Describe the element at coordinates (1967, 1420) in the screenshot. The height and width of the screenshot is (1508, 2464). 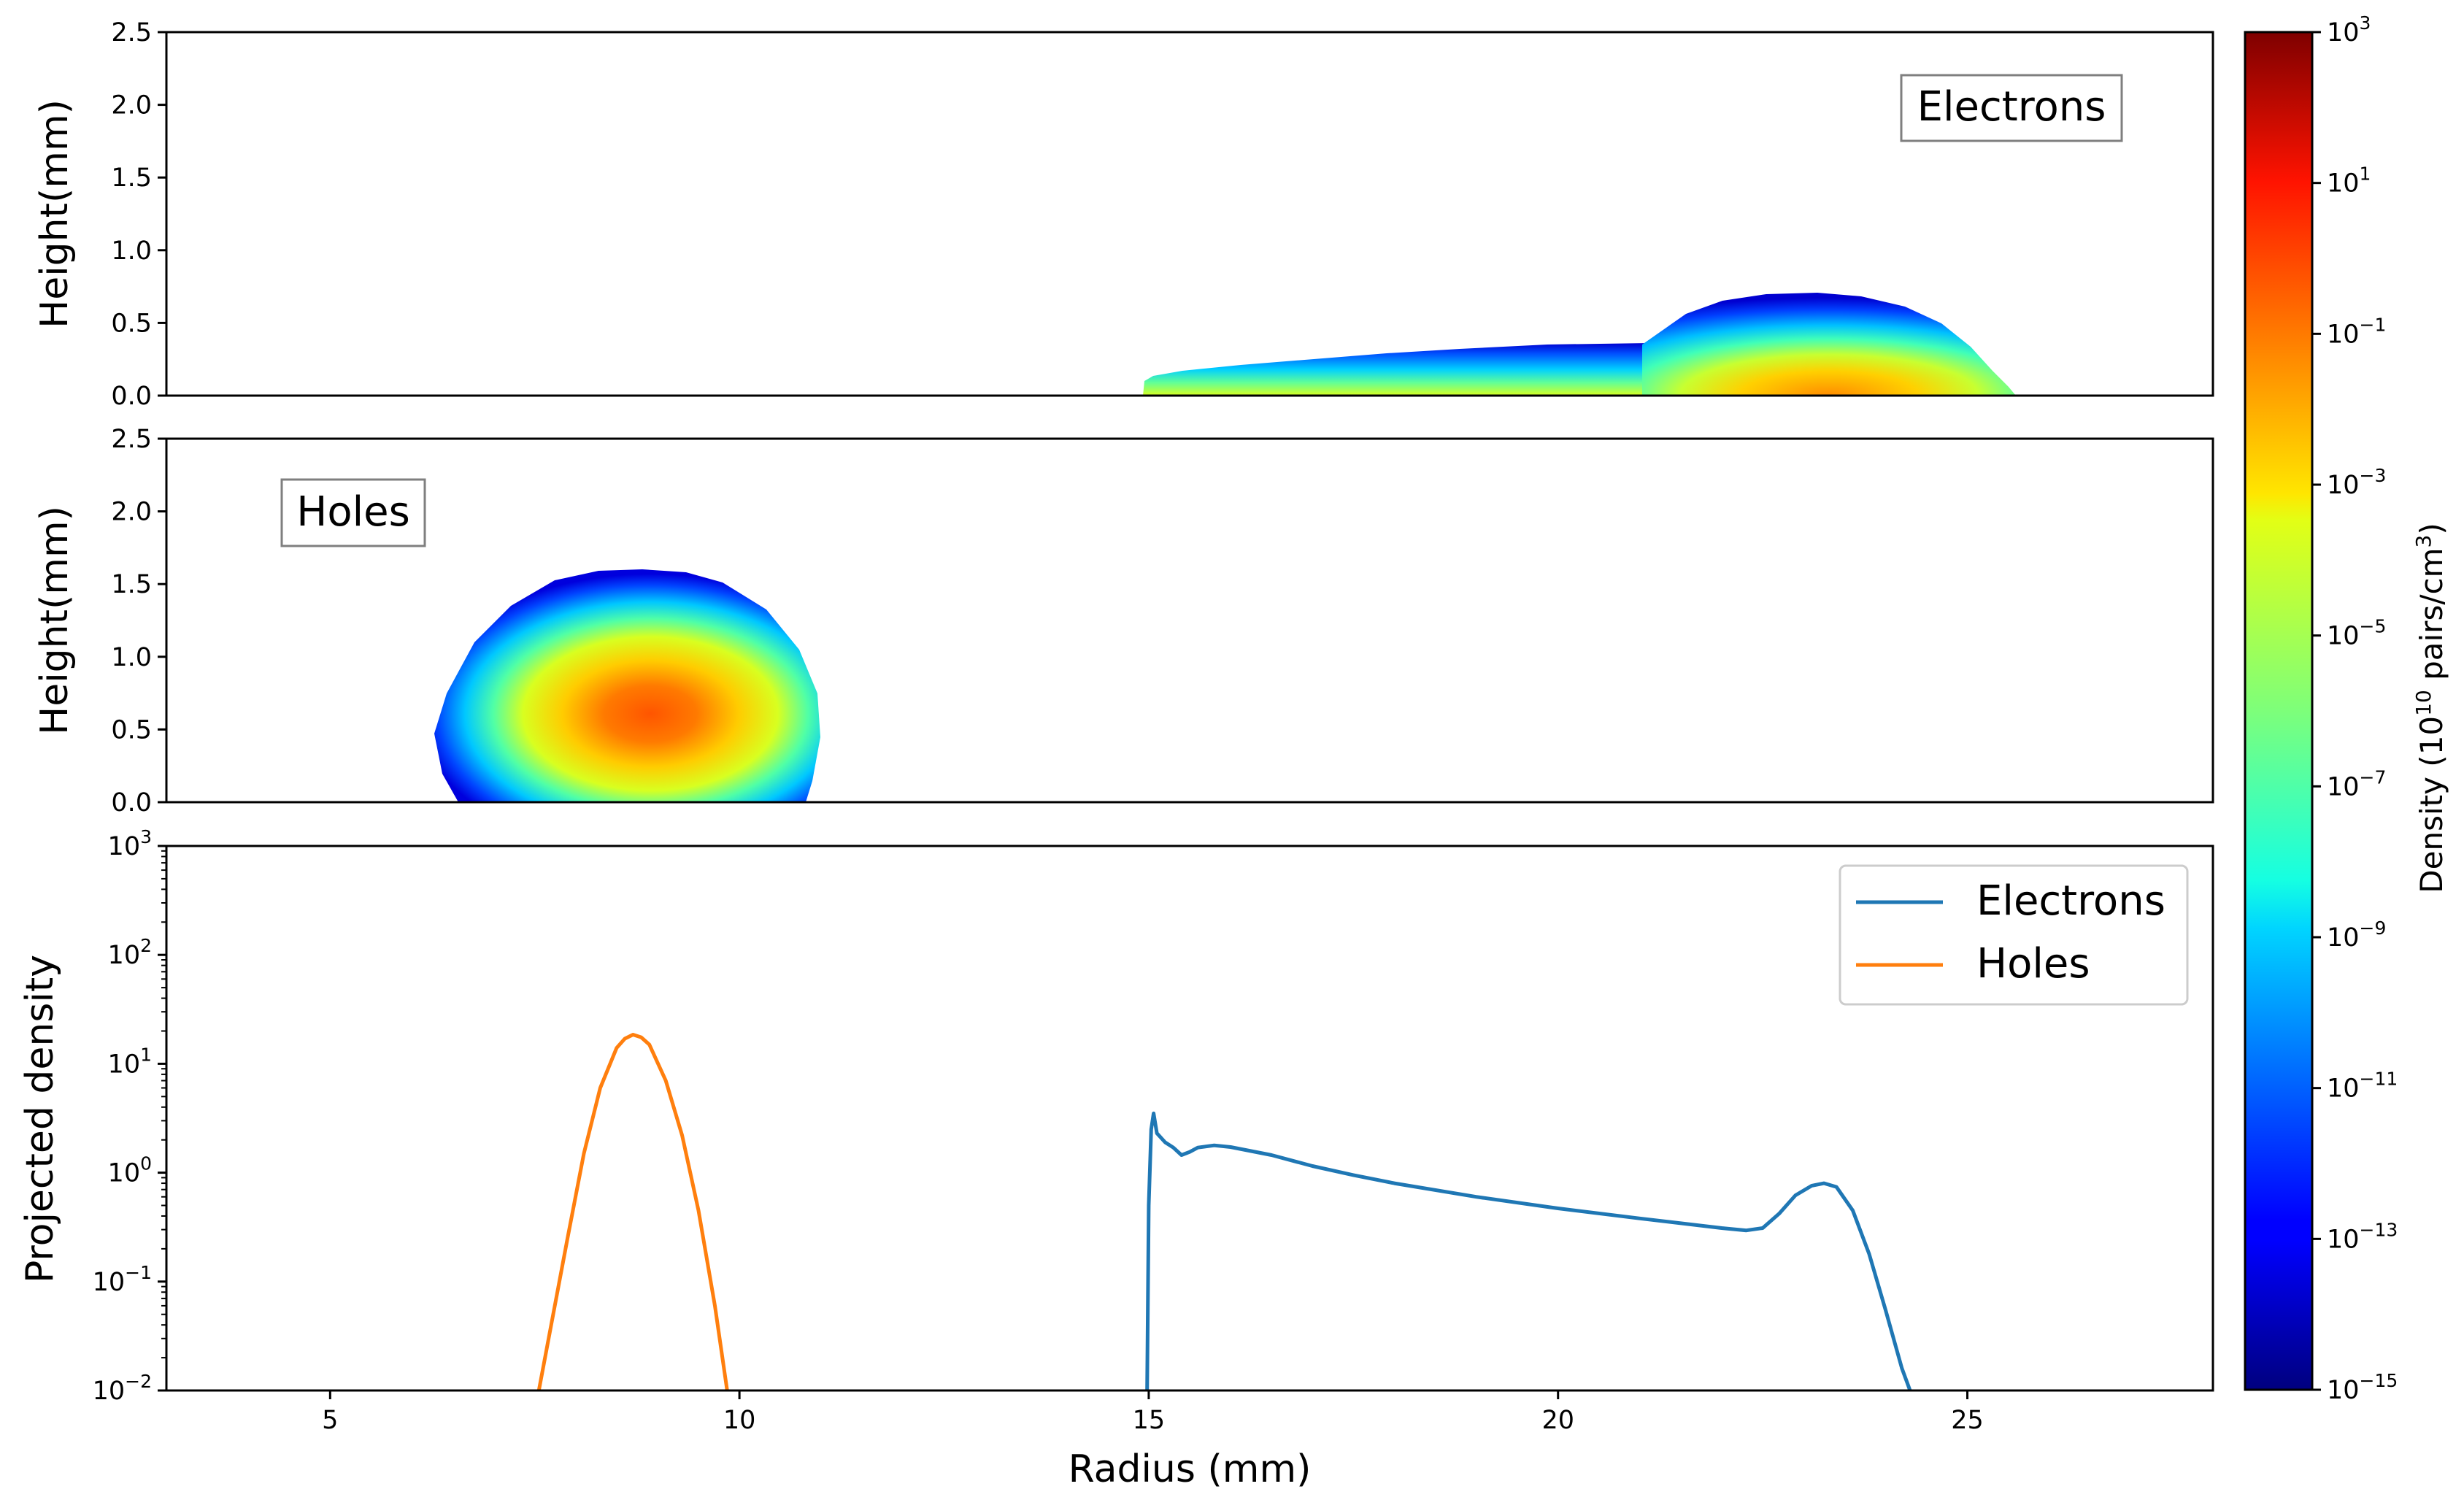
I see `x-tick-label: 25` at that location.